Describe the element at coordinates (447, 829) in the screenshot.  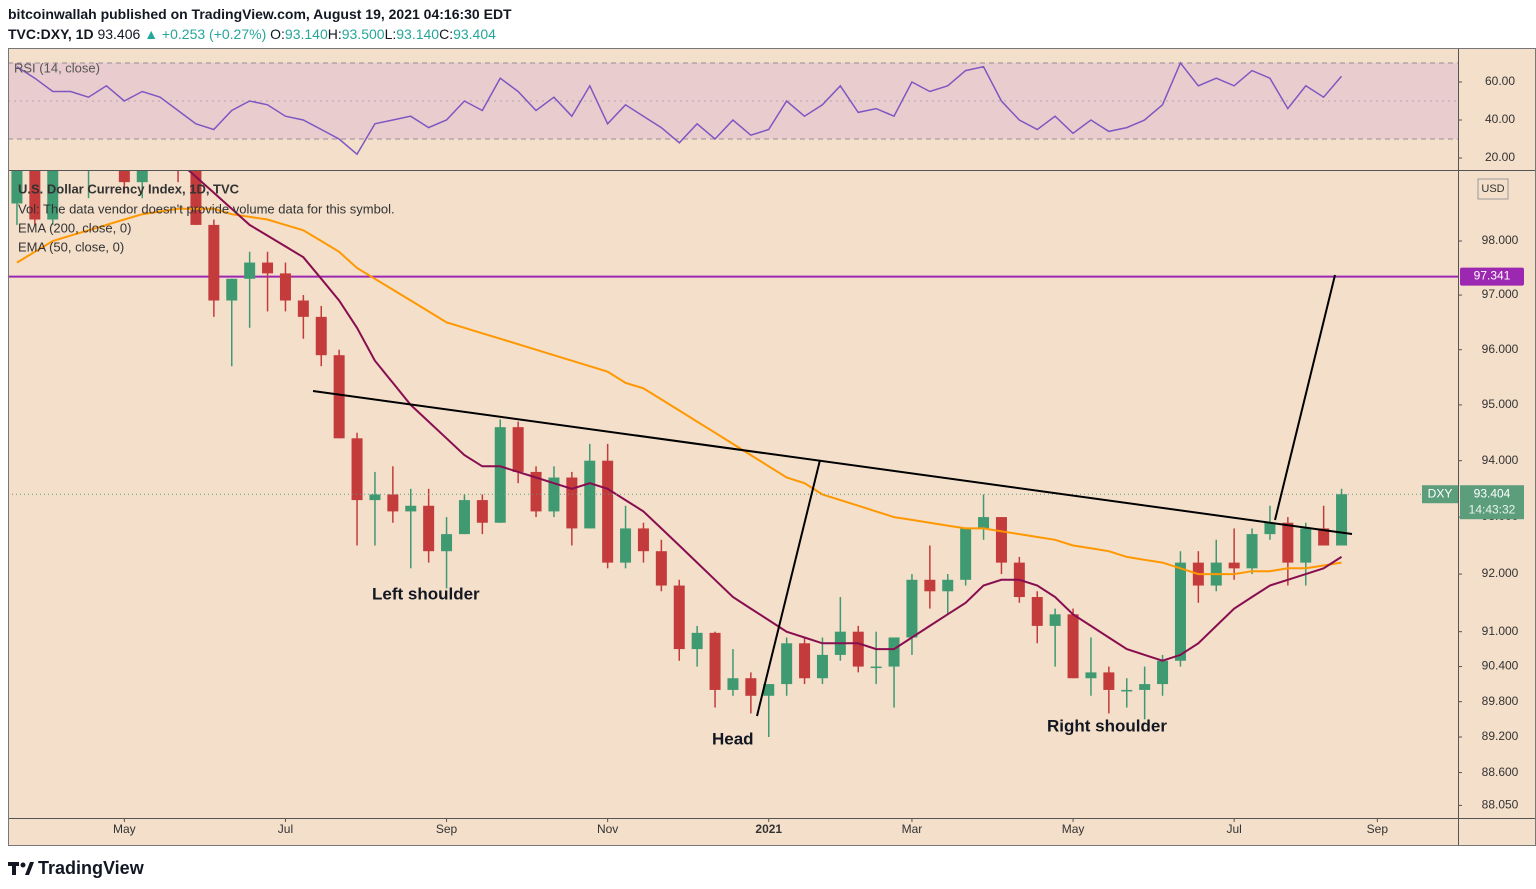
I see `x-tick-label: Sep` at that location.